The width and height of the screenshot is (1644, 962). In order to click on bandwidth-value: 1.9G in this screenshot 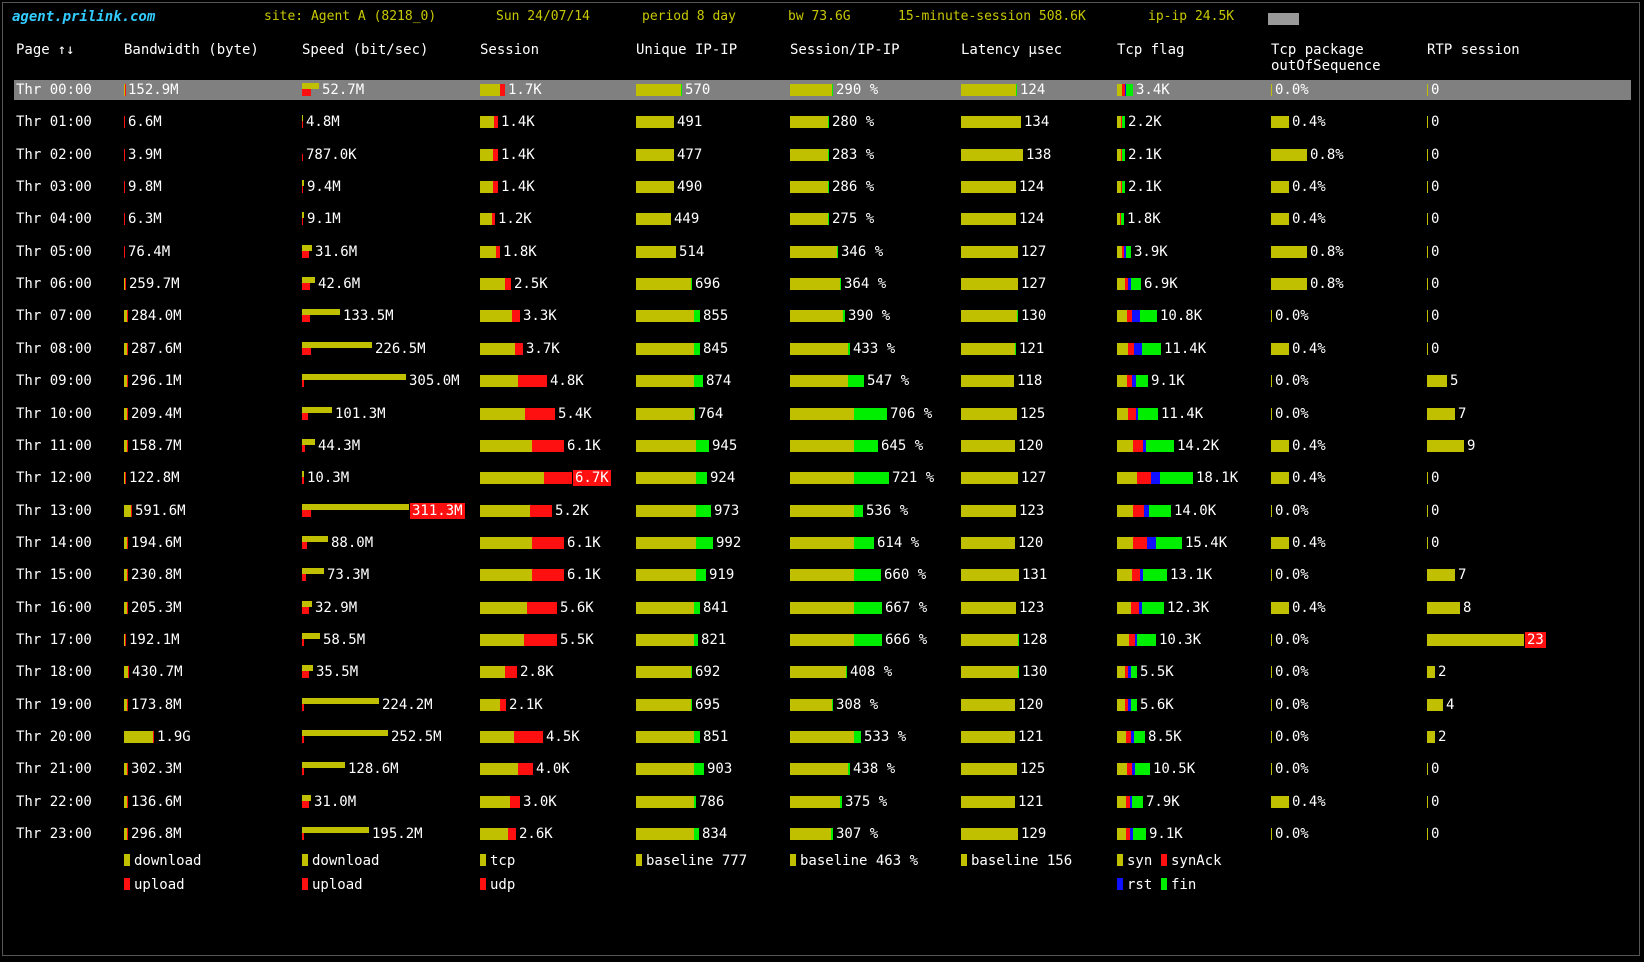, I will do `click(174, 737)`.